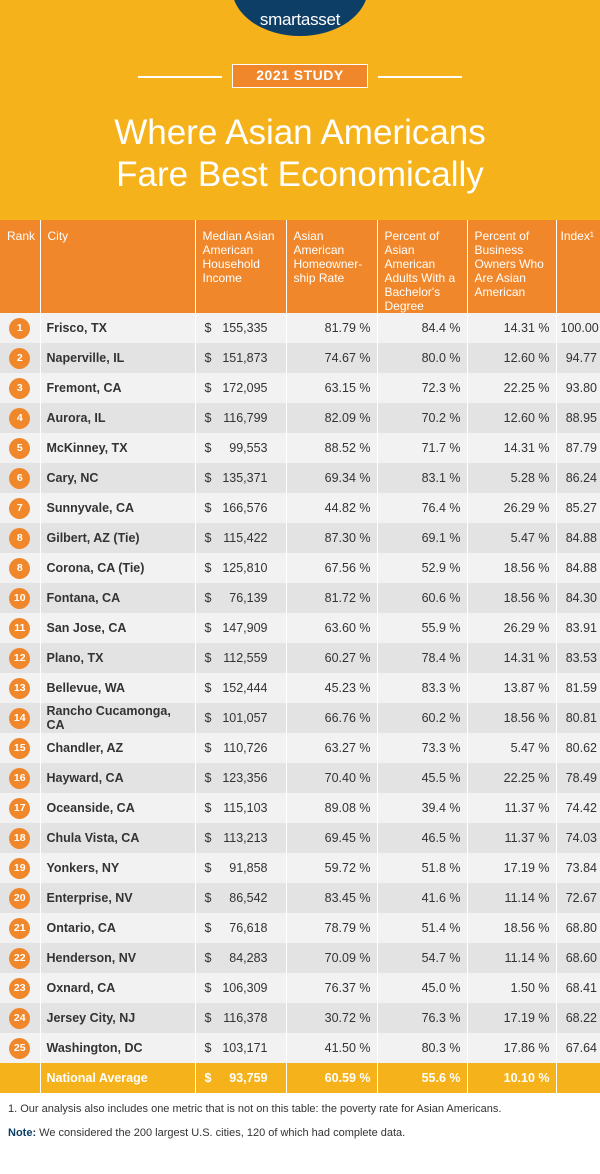 This screenshot has height=1174, width=600. What do you see at coordinates (20, 658) in the screenshot?
I see `rank-badge: 12` at bounding box center [20, 658].